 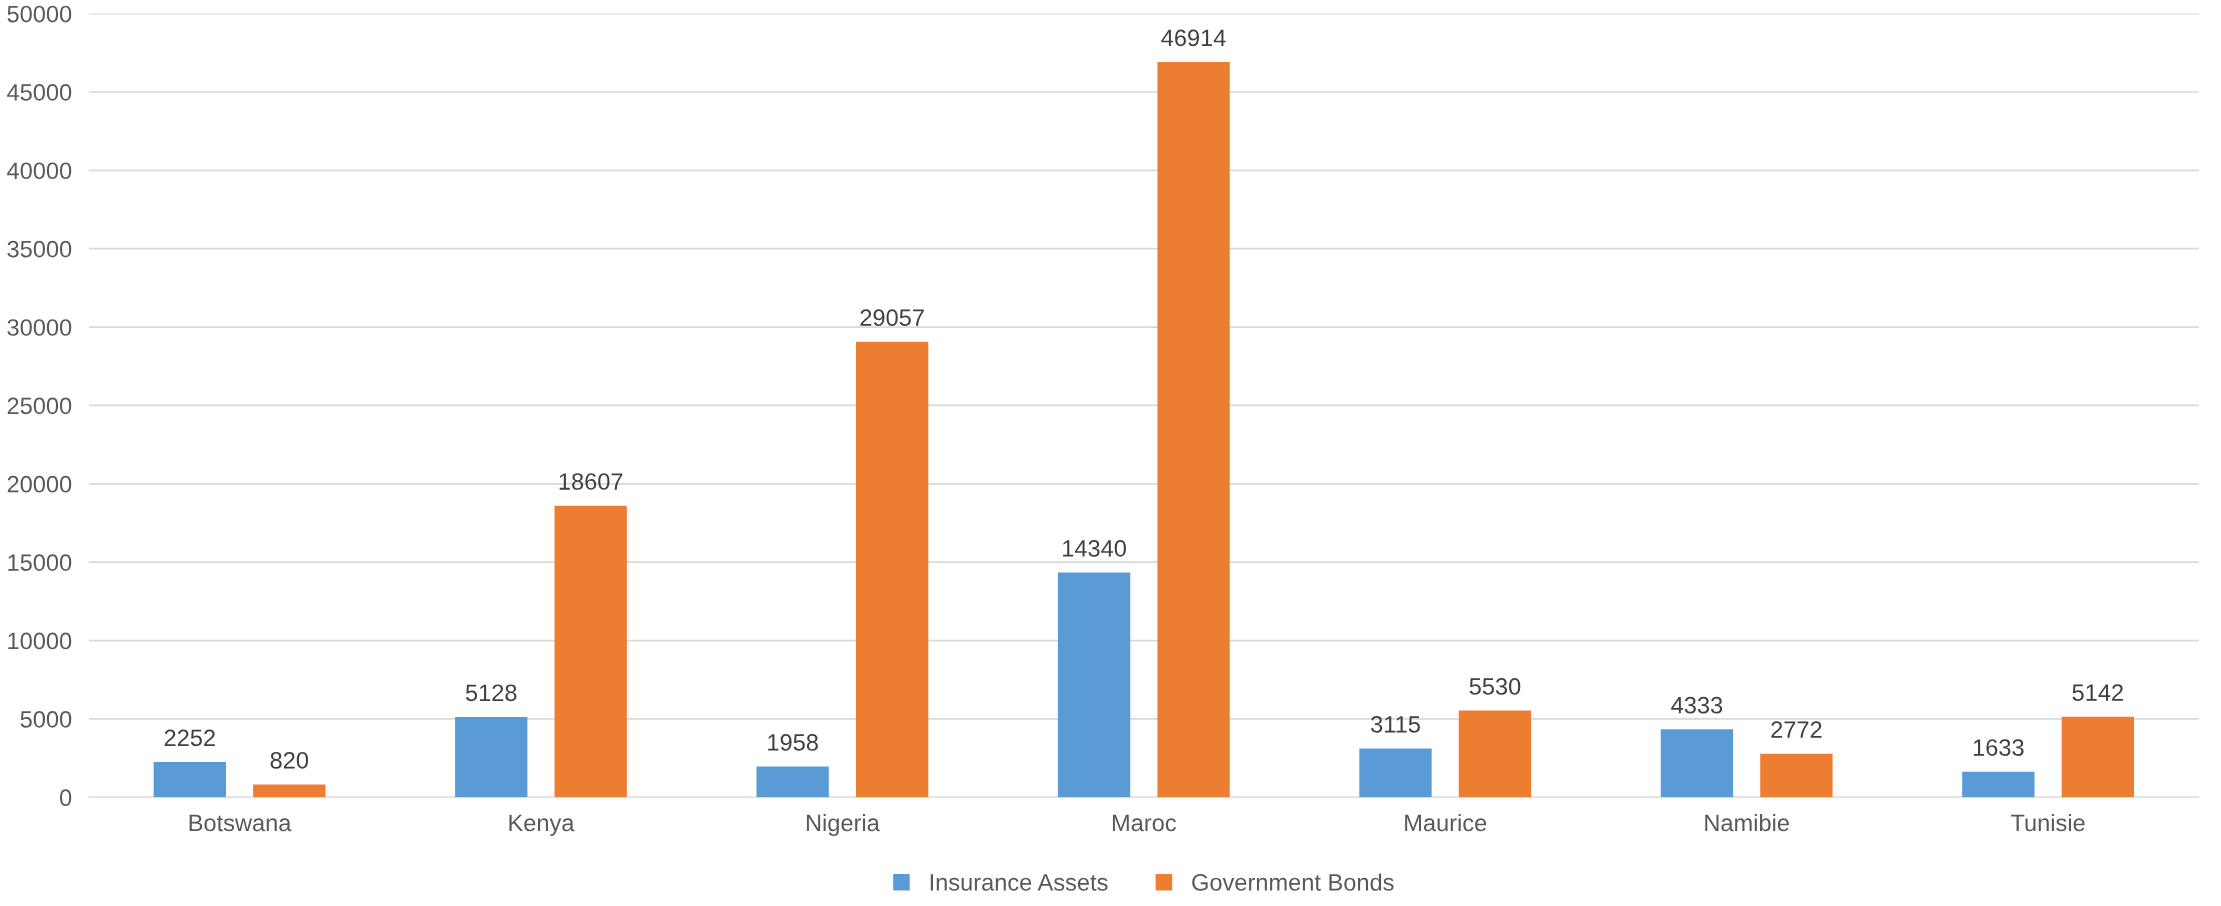 What do you see at coordinates (39, 484) in the screenshot?
I see `y-tick-label: 20000` at bounding box center [39, 484].